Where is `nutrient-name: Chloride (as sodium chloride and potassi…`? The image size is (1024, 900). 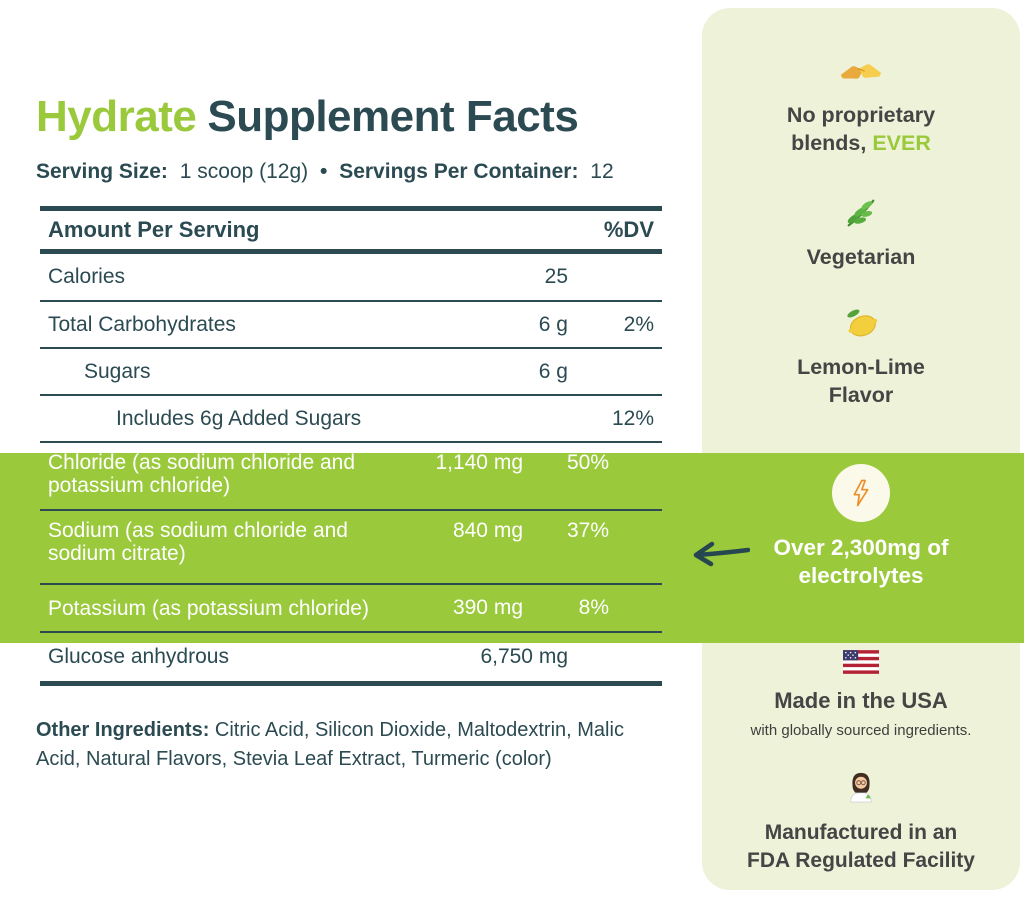 nutrient-name: Chloride (as sodium chloride and potassi… is located at coordinates (201, 474).